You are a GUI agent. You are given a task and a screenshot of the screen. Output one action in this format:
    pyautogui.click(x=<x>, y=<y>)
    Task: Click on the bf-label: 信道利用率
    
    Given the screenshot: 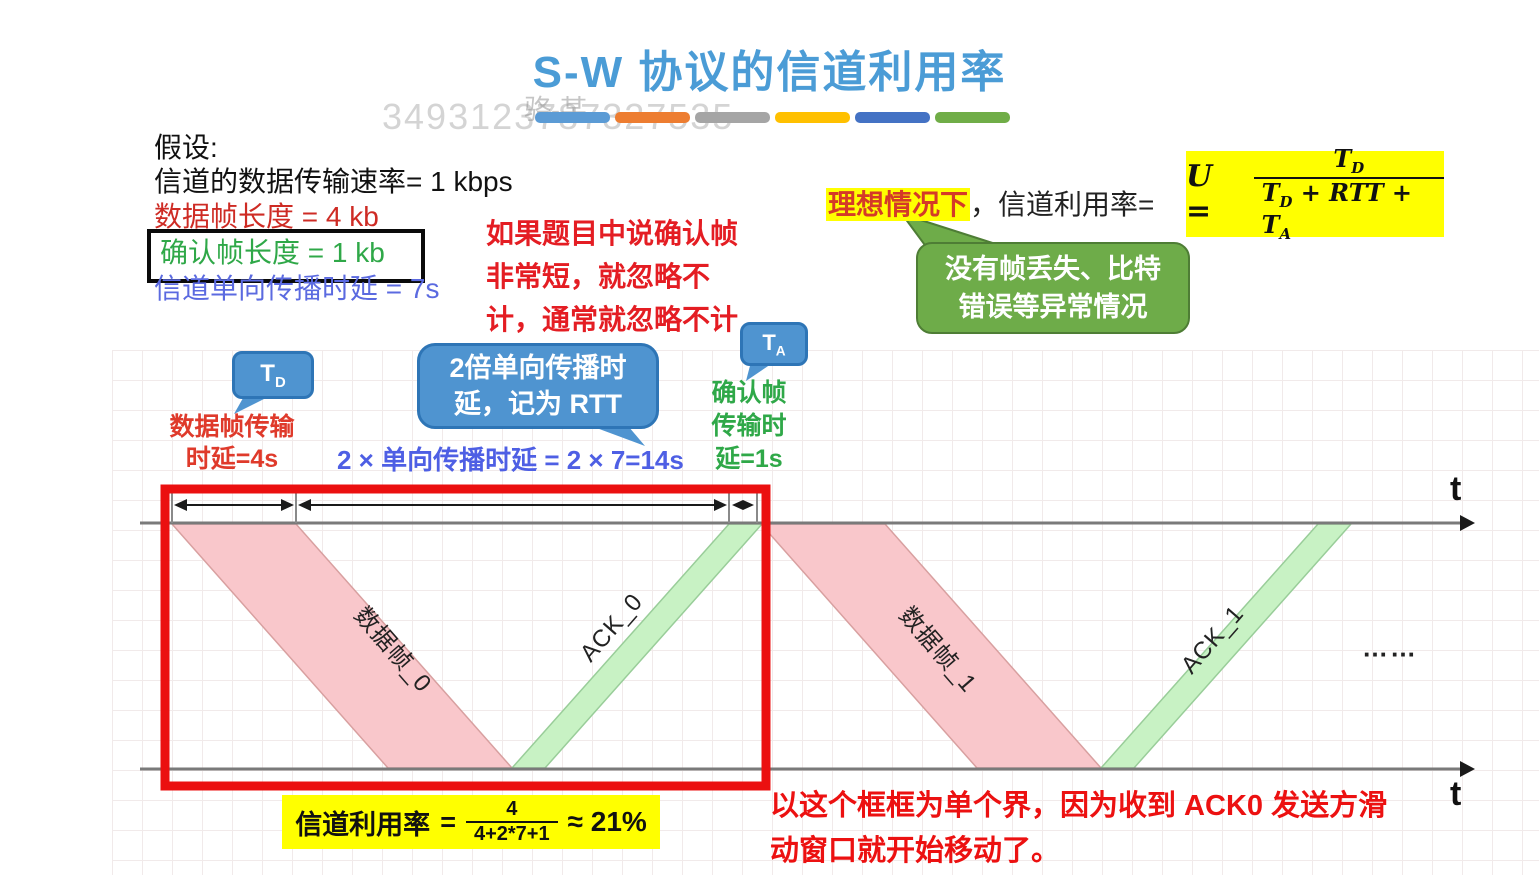 What is the action you would take?
    pyautogui.click(x=363, y=824)
    